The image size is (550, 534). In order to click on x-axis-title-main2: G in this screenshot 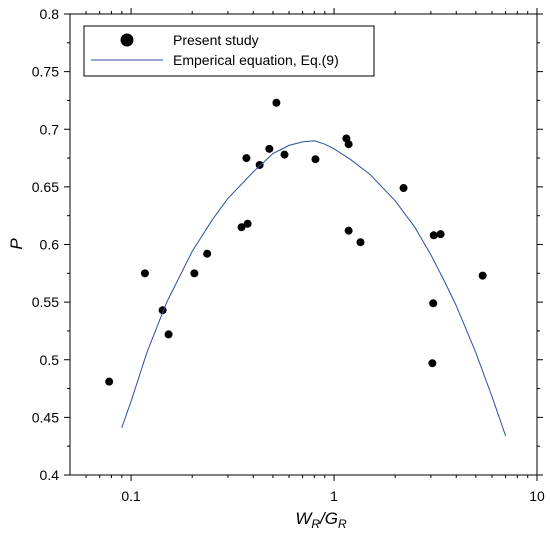, I will do `click(331, 518)`.